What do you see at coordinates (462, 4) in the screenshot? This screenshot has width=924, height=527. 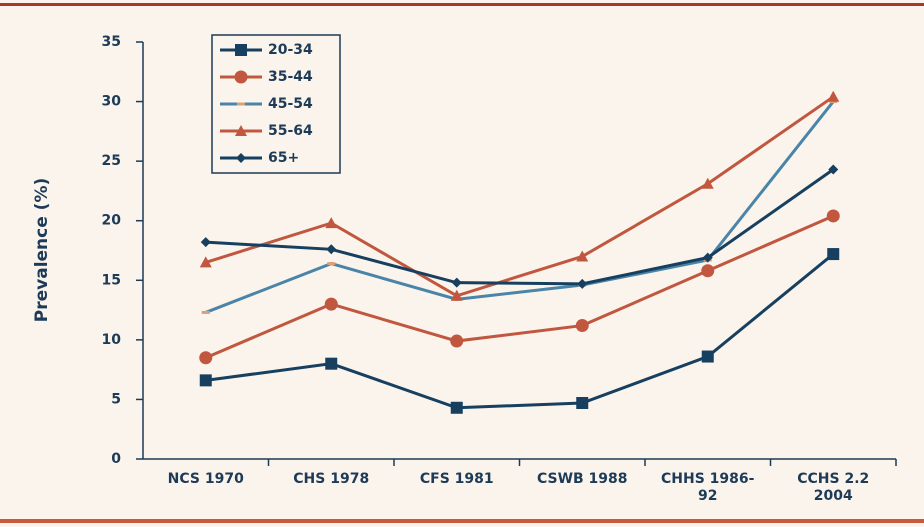 I see `top-rule` at bounding box center [462, 4].